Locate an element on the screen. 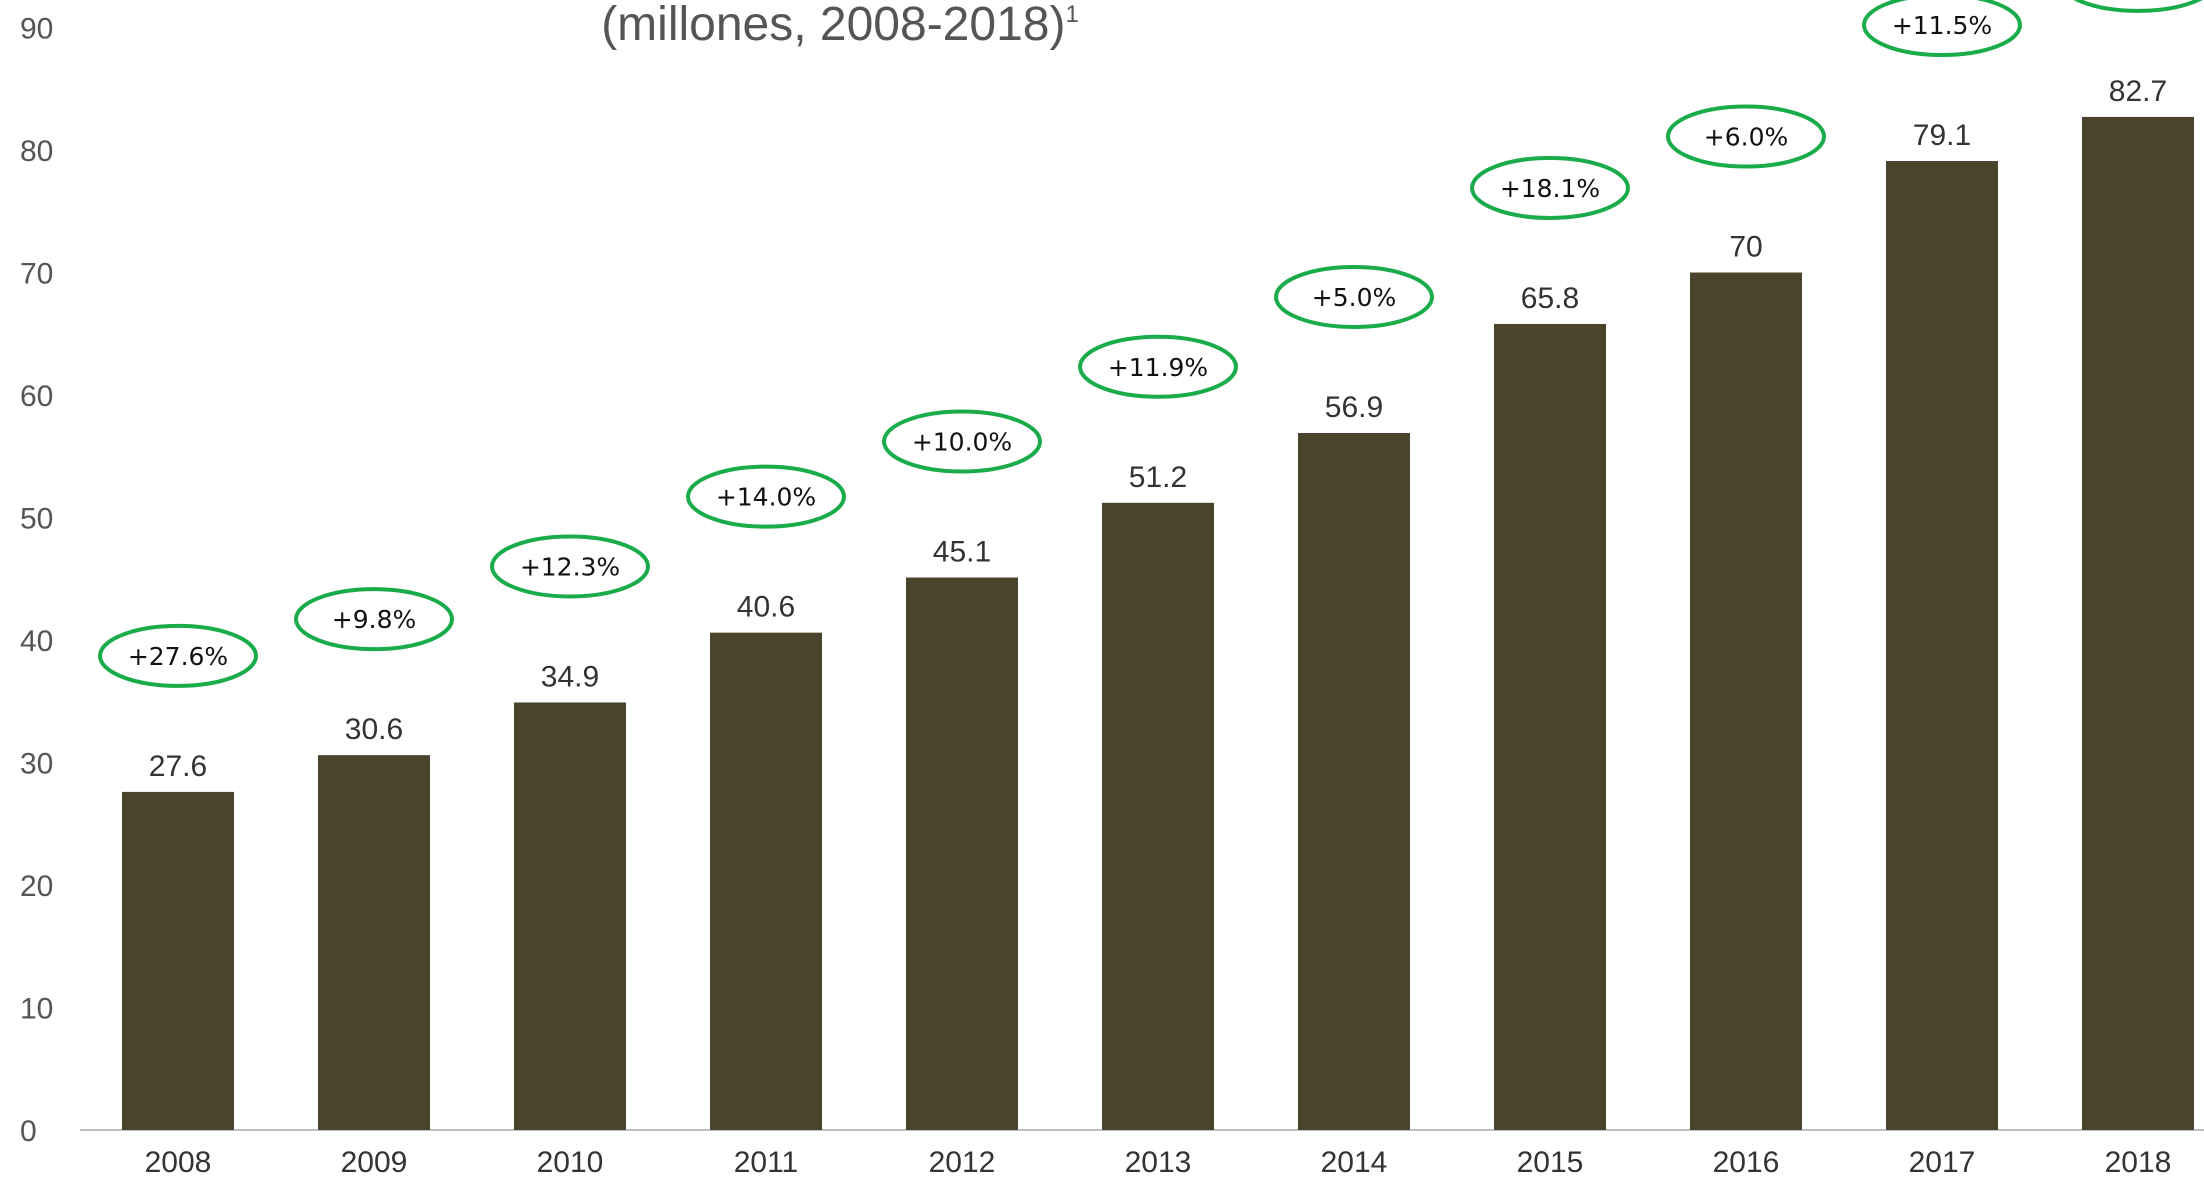 The image size is (2204, 1178). x-tick-label: 2018 is located at coordinates (2138, 1162).